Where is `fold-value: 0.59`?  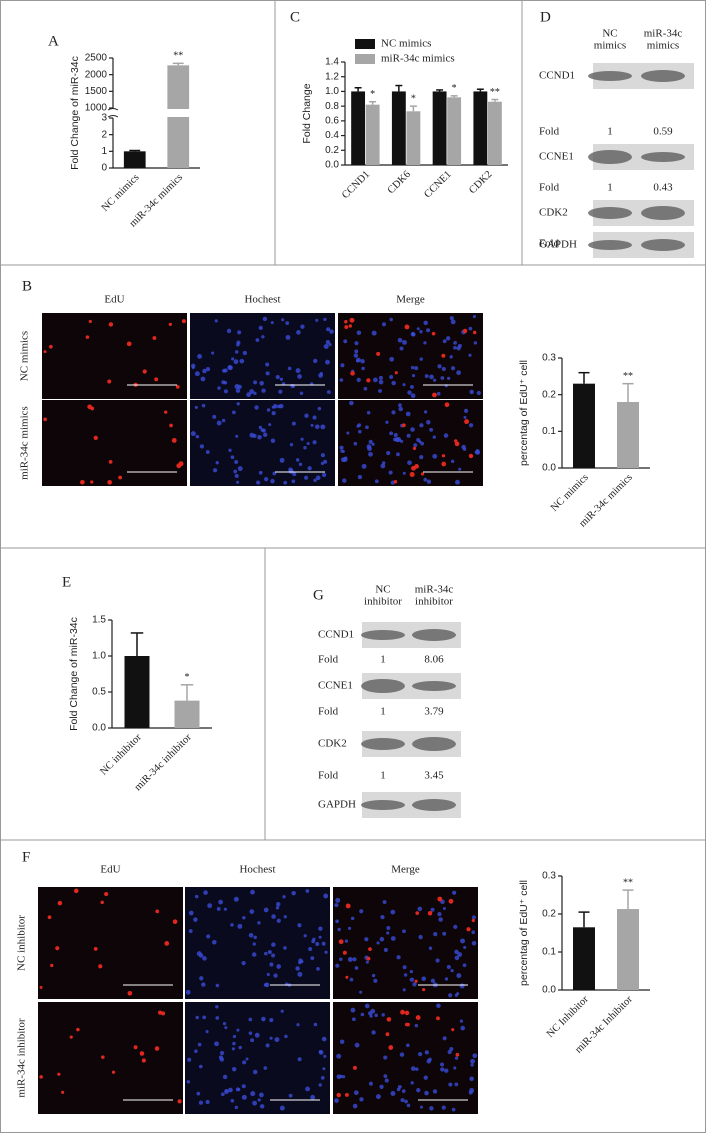 fold-value: 0.59 is located at coordinates (663, 132).